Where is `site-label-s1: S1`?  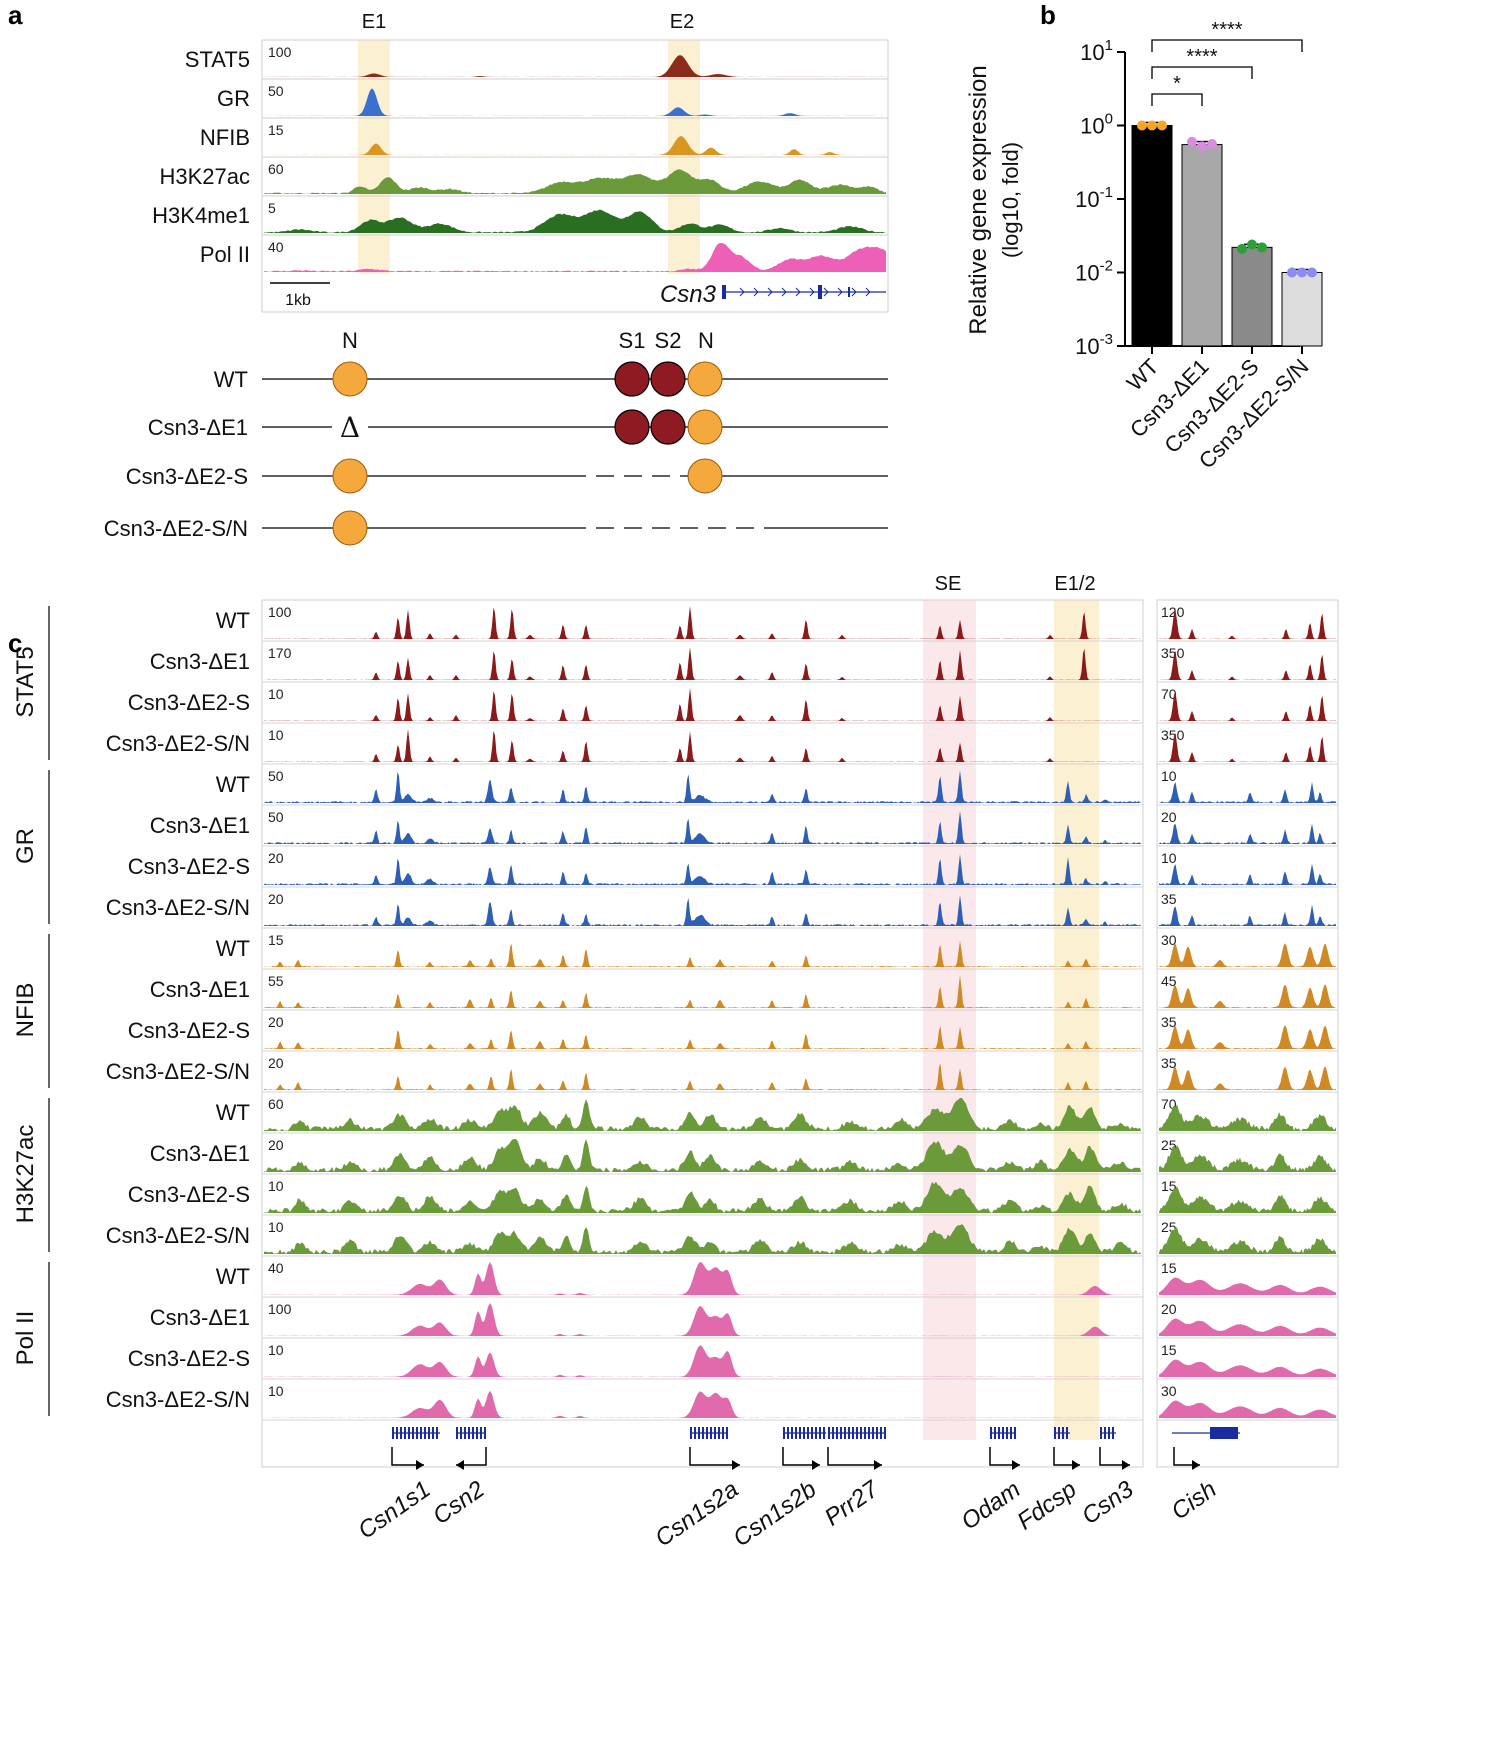
site-label-s1: S1 is located at coordinates (632, 340).